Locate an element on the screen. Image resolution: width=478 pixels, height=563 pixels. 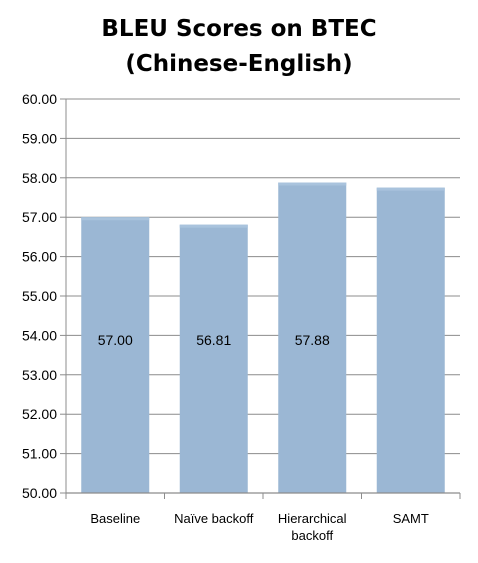
y-tick-label: 55.00 is located at coordinates (39, 296).